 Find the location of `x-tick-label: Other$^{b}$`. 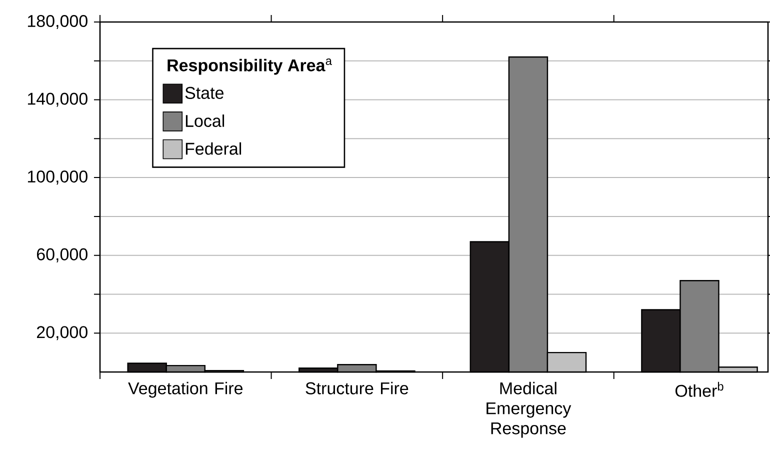

x-tick-label: Other$^{b}$ is located at coordinates (699, 389).